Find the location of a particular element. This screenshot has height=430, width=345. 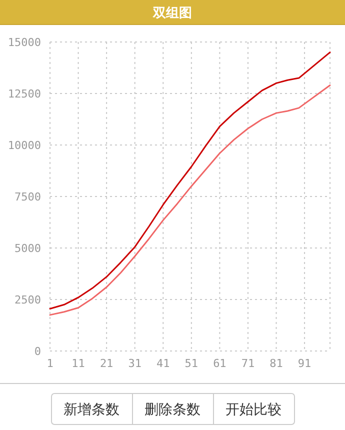

x-tick-label: 1 is located at coordinates (50, 363).